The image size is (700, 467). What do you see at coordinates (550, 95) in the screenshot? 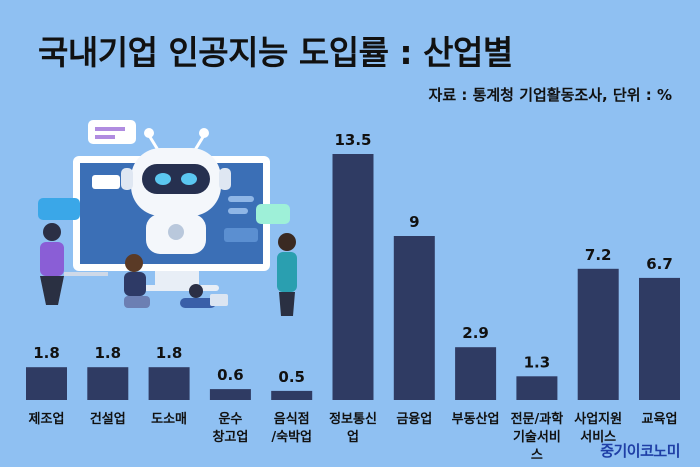
I see `source-note: 자료 : 통계청 기업활동조사, 단위 : %` at bounding box center [550, 95].